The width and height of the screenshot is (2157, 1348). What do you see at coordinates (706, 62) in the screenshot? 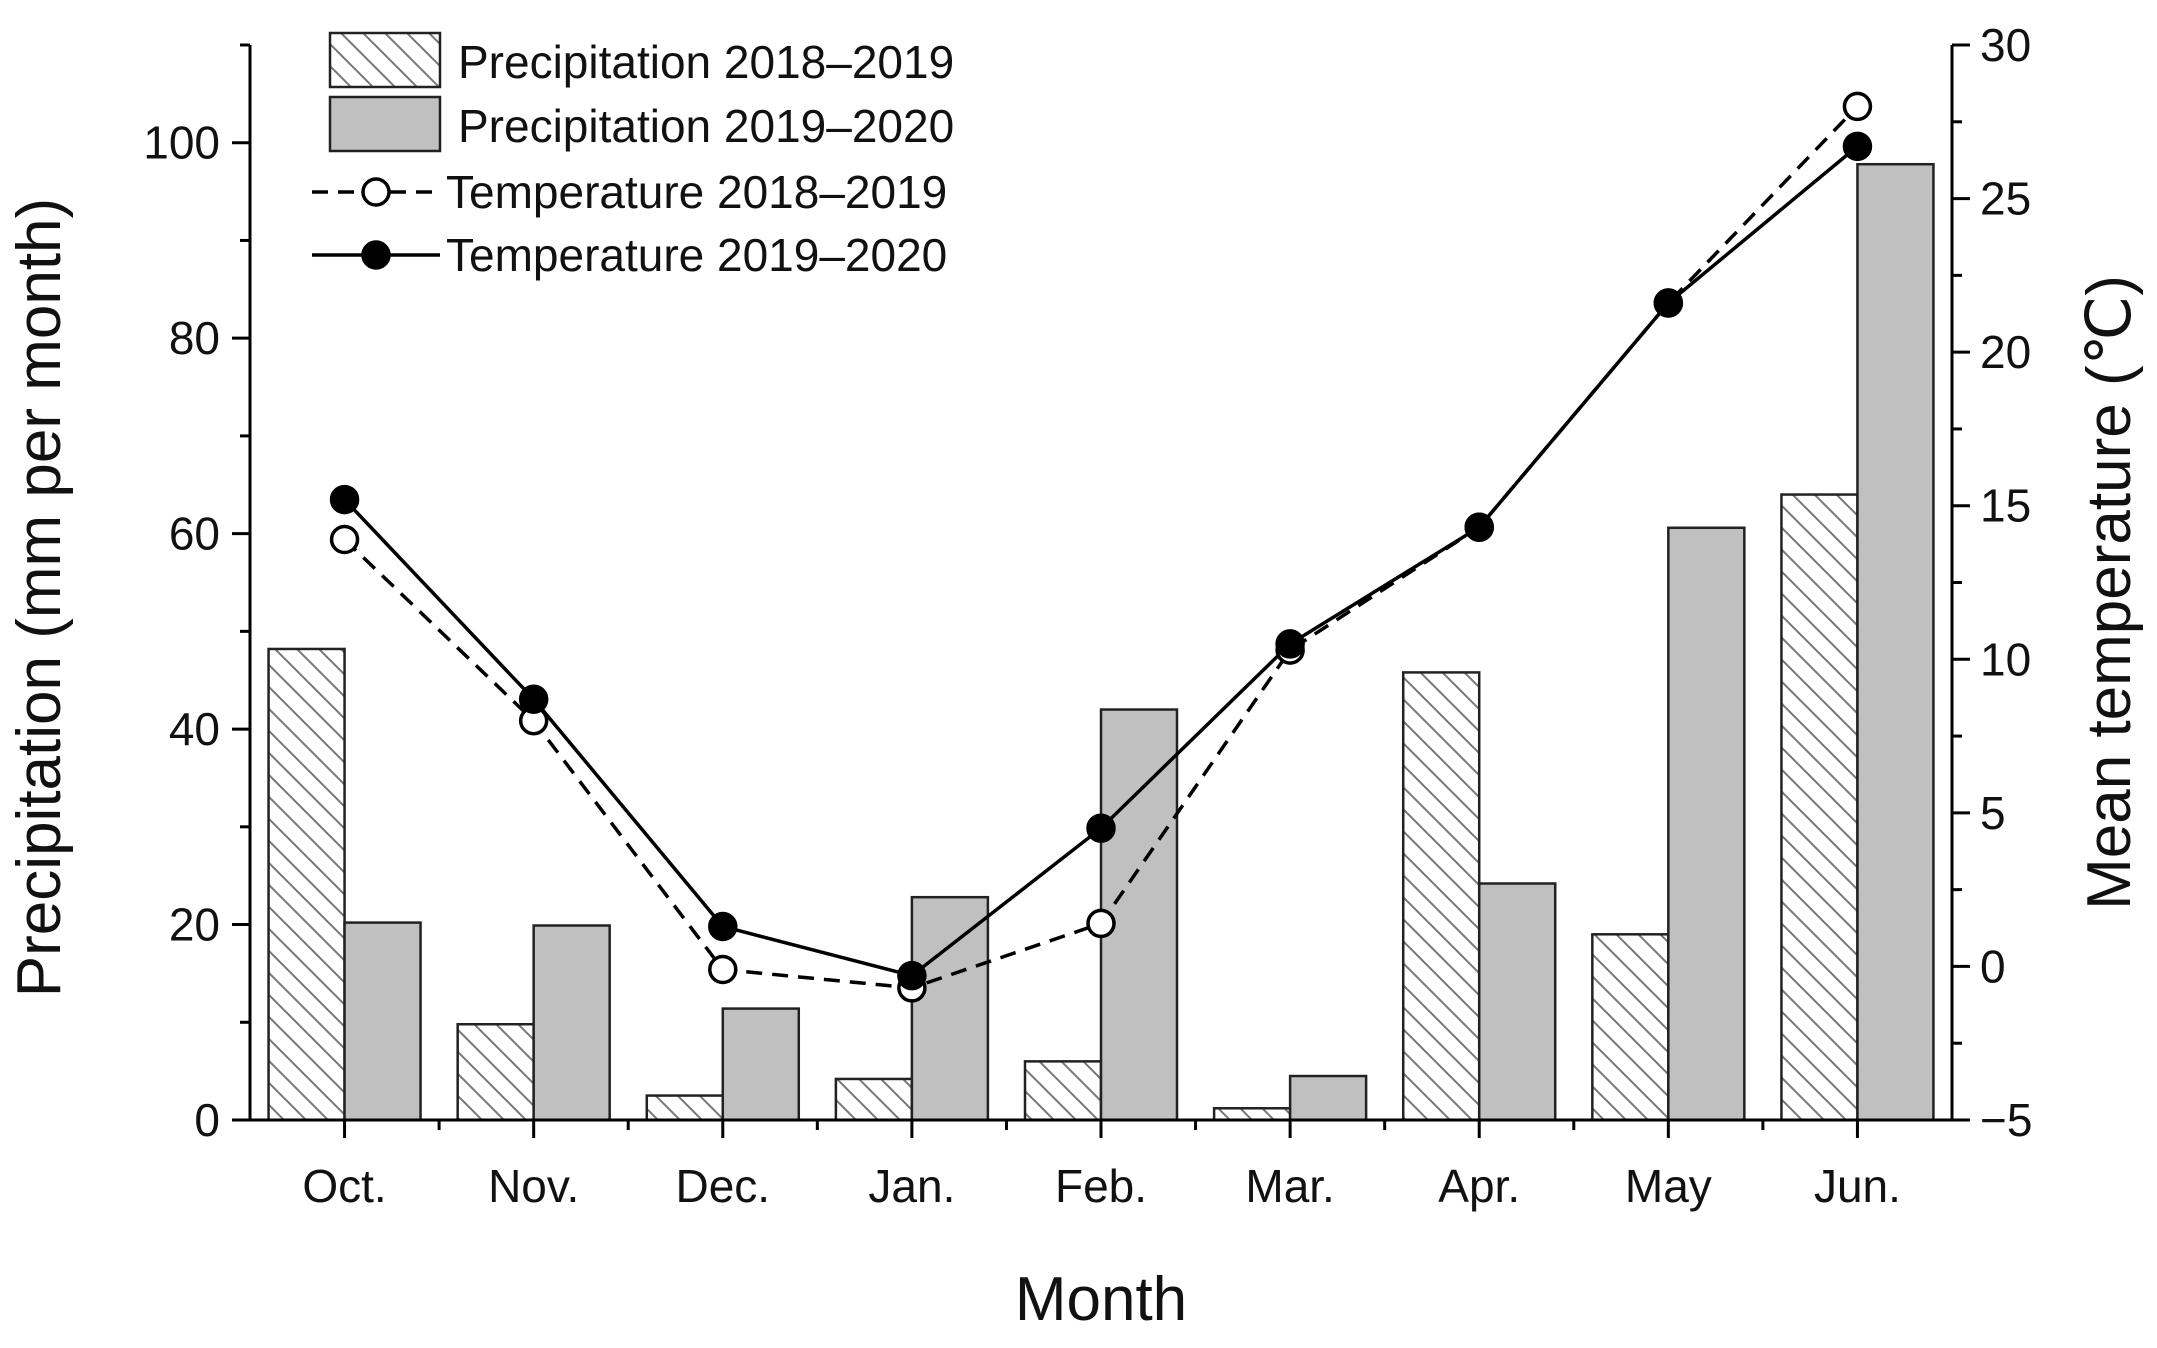
I see `legend-label-precip-2018-2019: Precipitation 2018–2019` at bounding box center [706, 62].